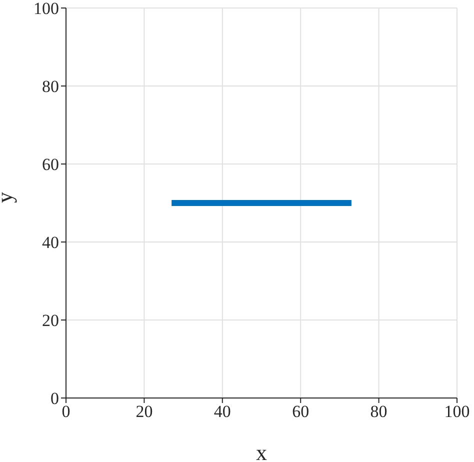 This screenshot has height=462, width=474. I want to click on y-tick-label: 0, so click(54, 398).